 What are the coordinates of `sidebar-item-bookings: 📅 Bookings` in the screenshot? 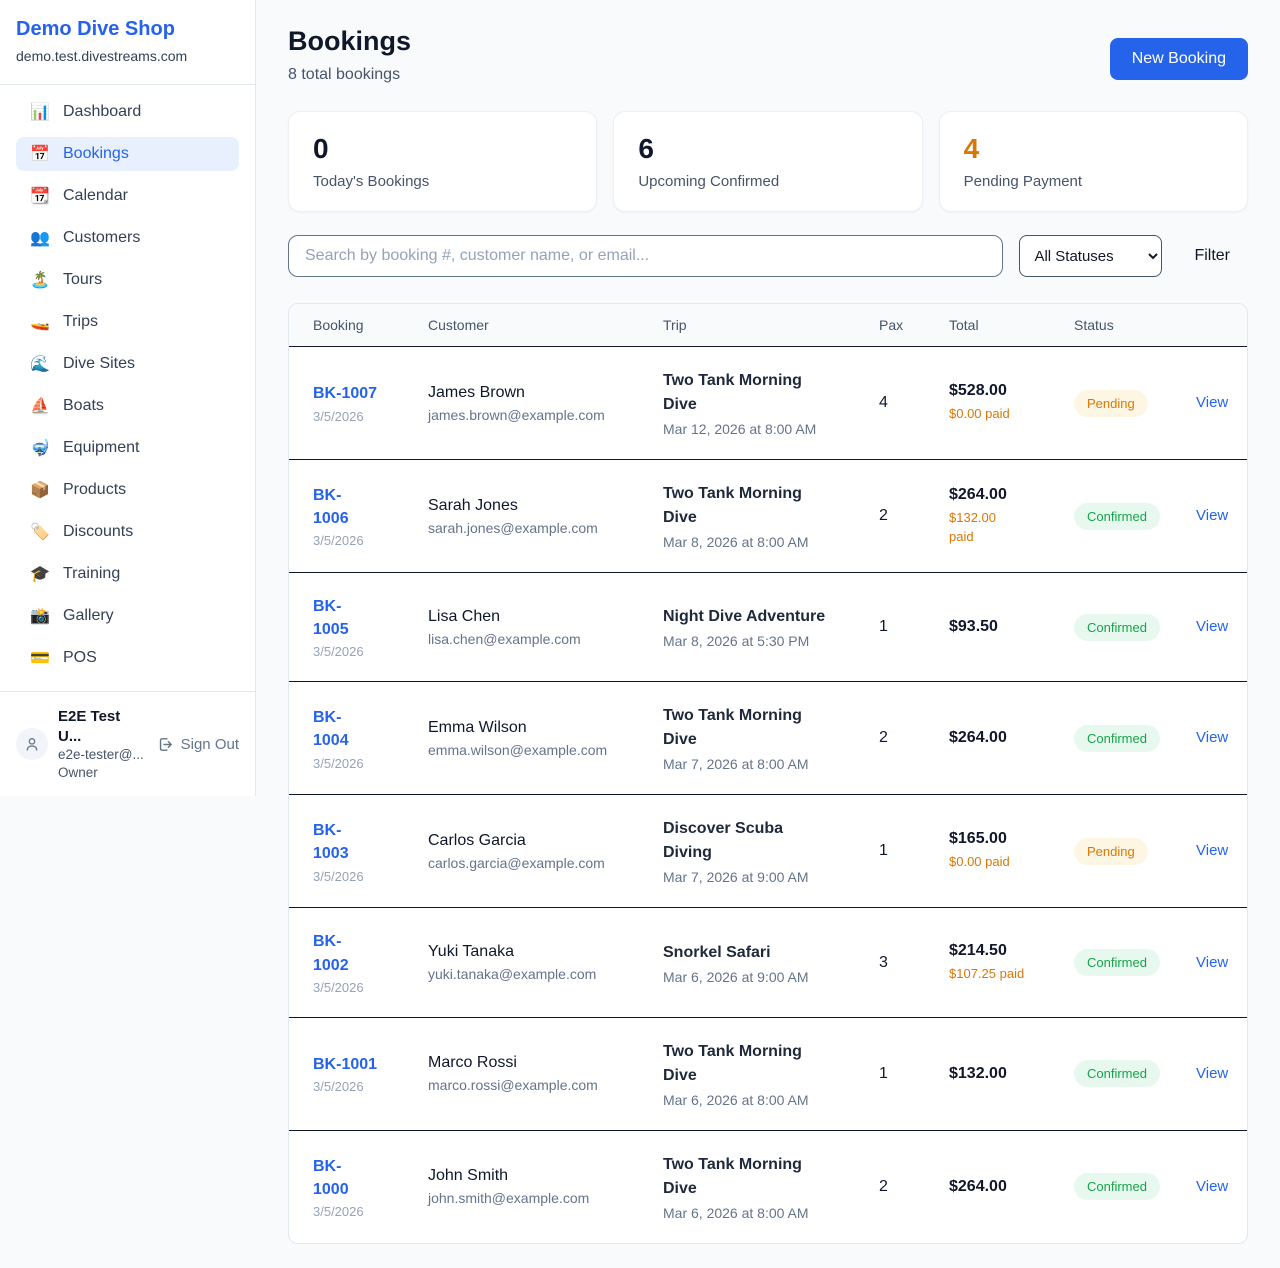 It's located at (127, 154).